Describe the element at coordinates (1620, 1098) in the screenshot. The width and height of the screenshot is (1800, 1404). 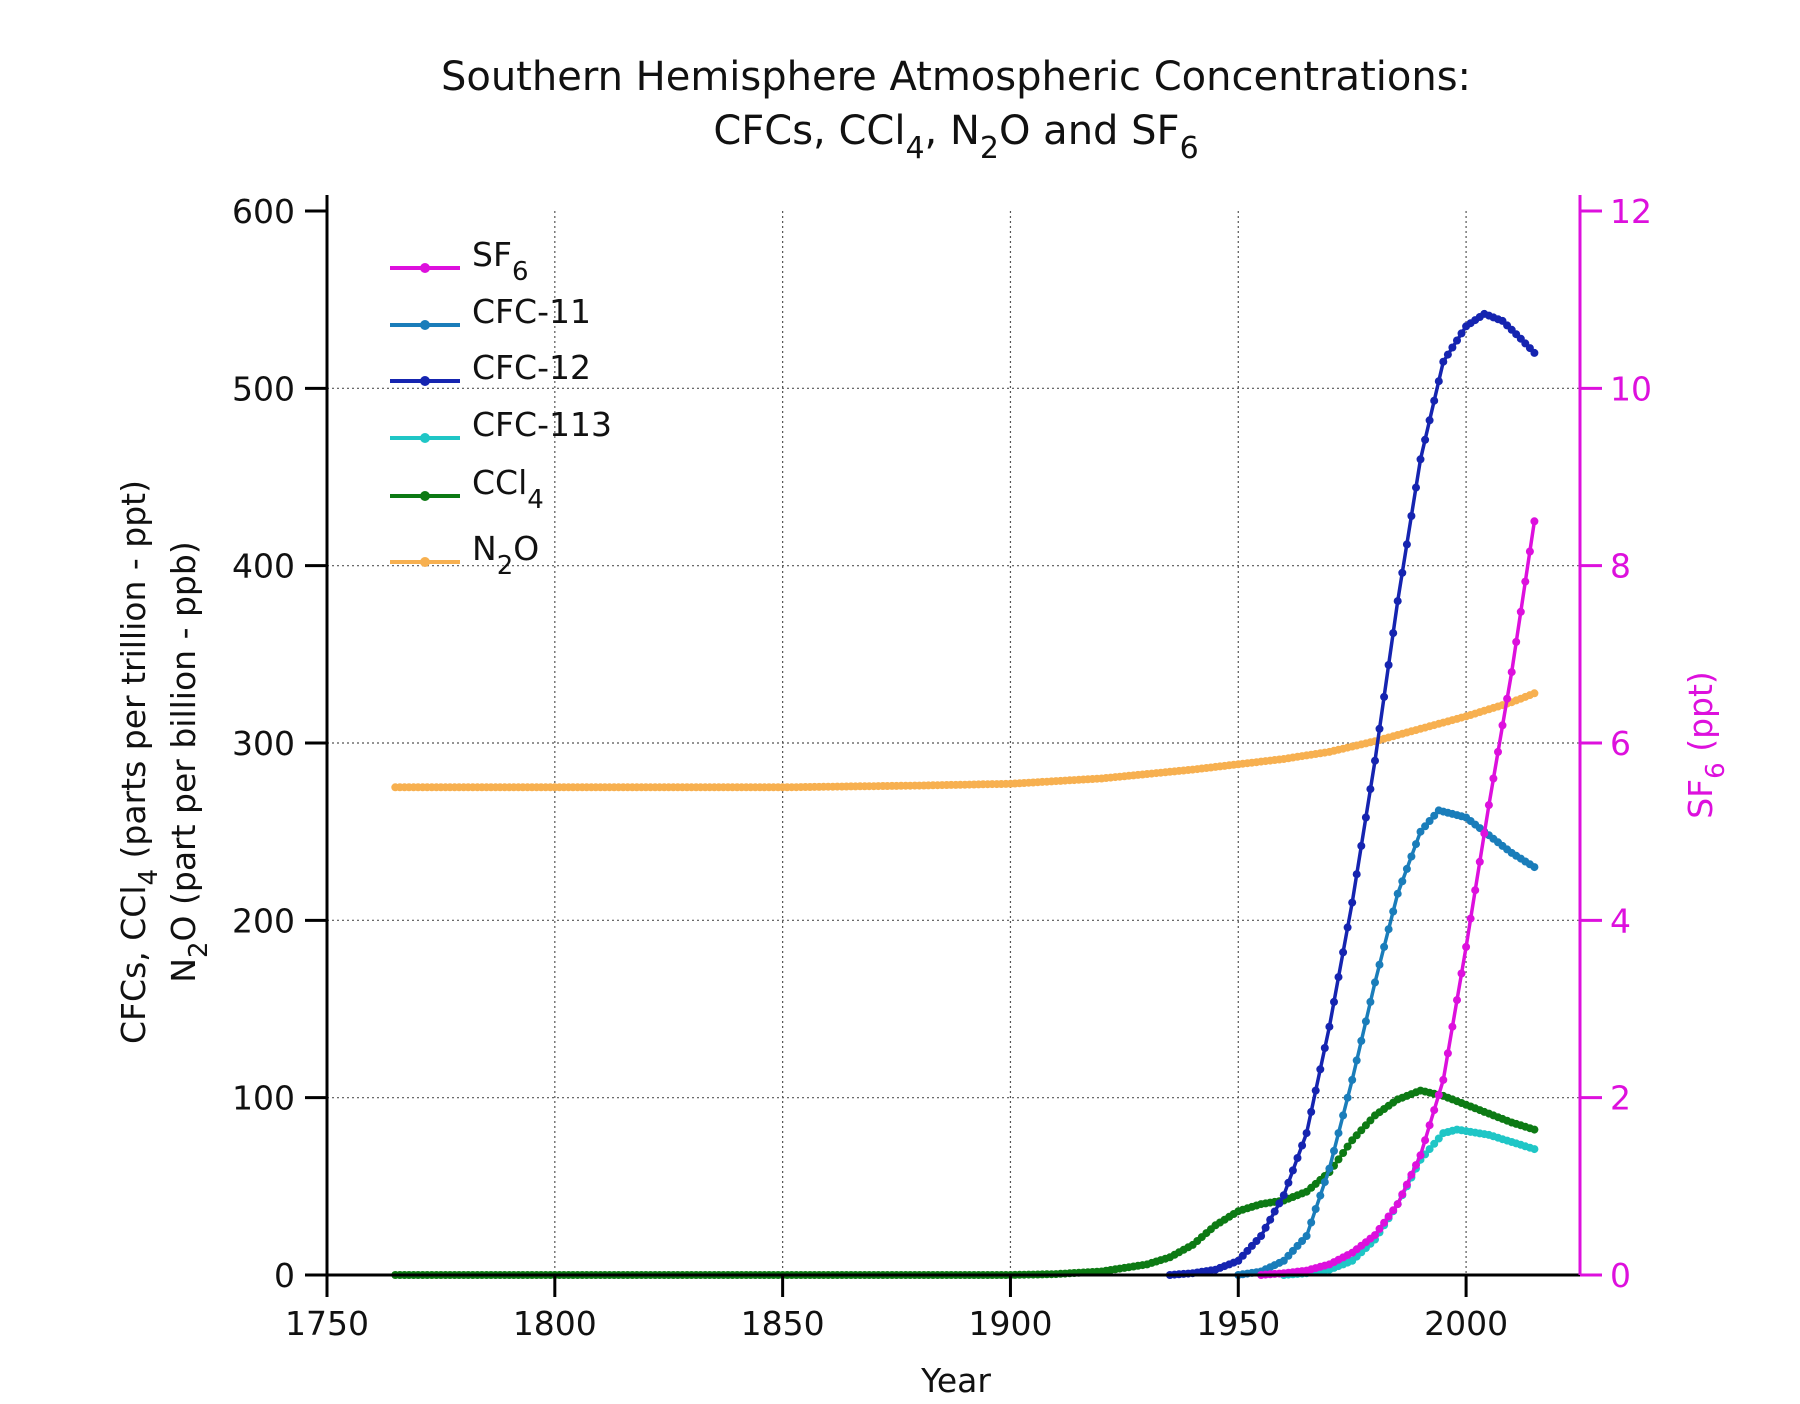
I see `y-tick-label-right: 2` at that location.